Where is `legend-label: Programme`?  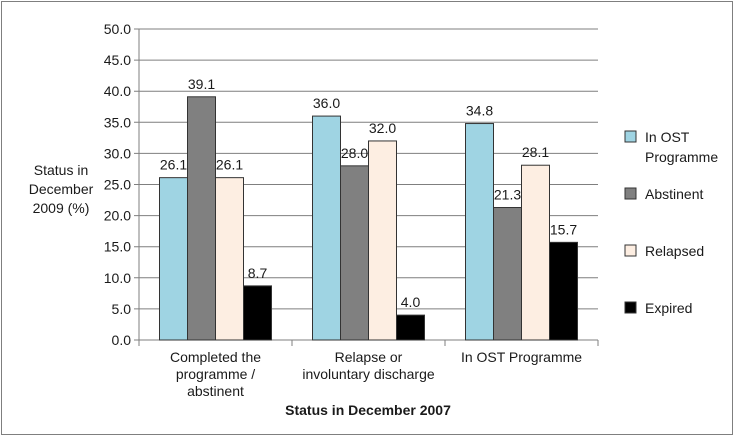 legend-label: Programme is located at coordinates (681, 157).